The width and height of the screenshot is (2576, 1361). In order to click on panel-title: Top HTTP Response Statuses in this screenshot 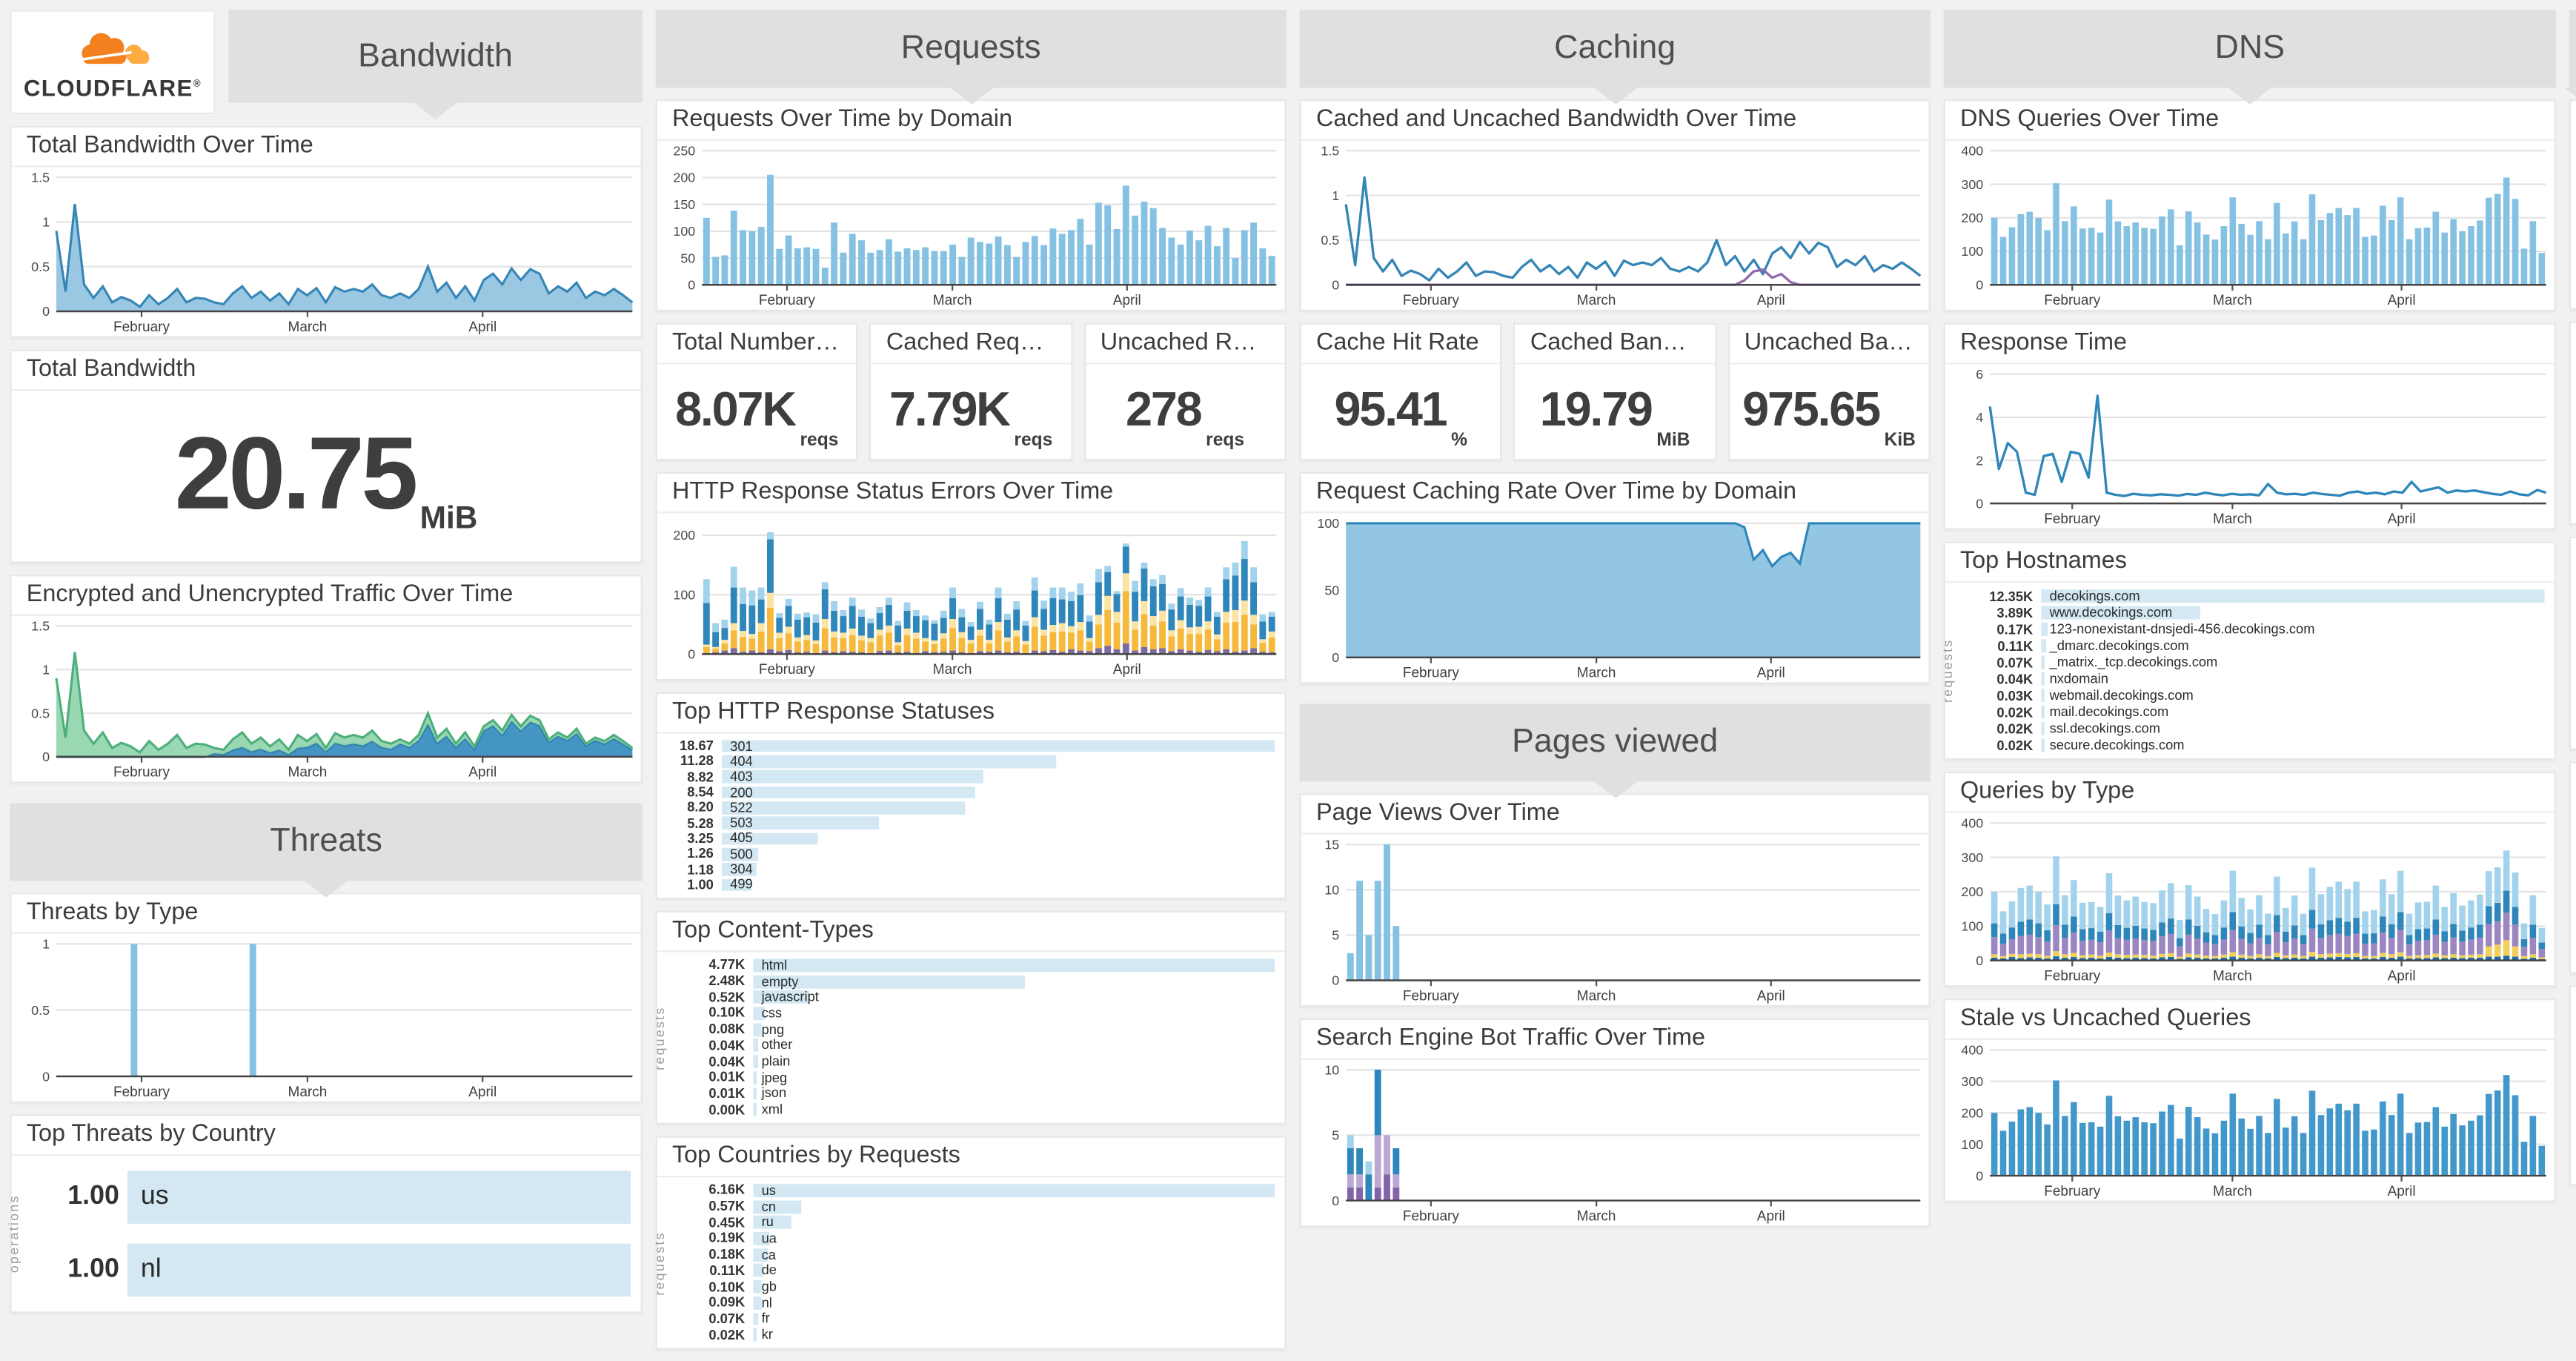, I will do `click(971, 714)`.